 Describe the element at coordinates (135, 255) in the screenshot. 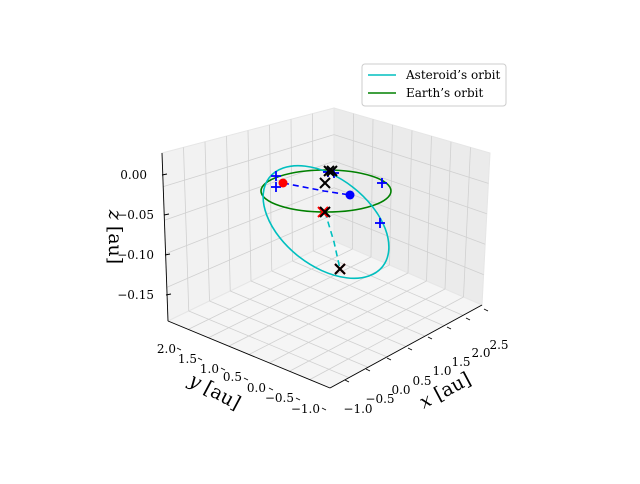

I see `z-tick-label: −0.10` at that location.